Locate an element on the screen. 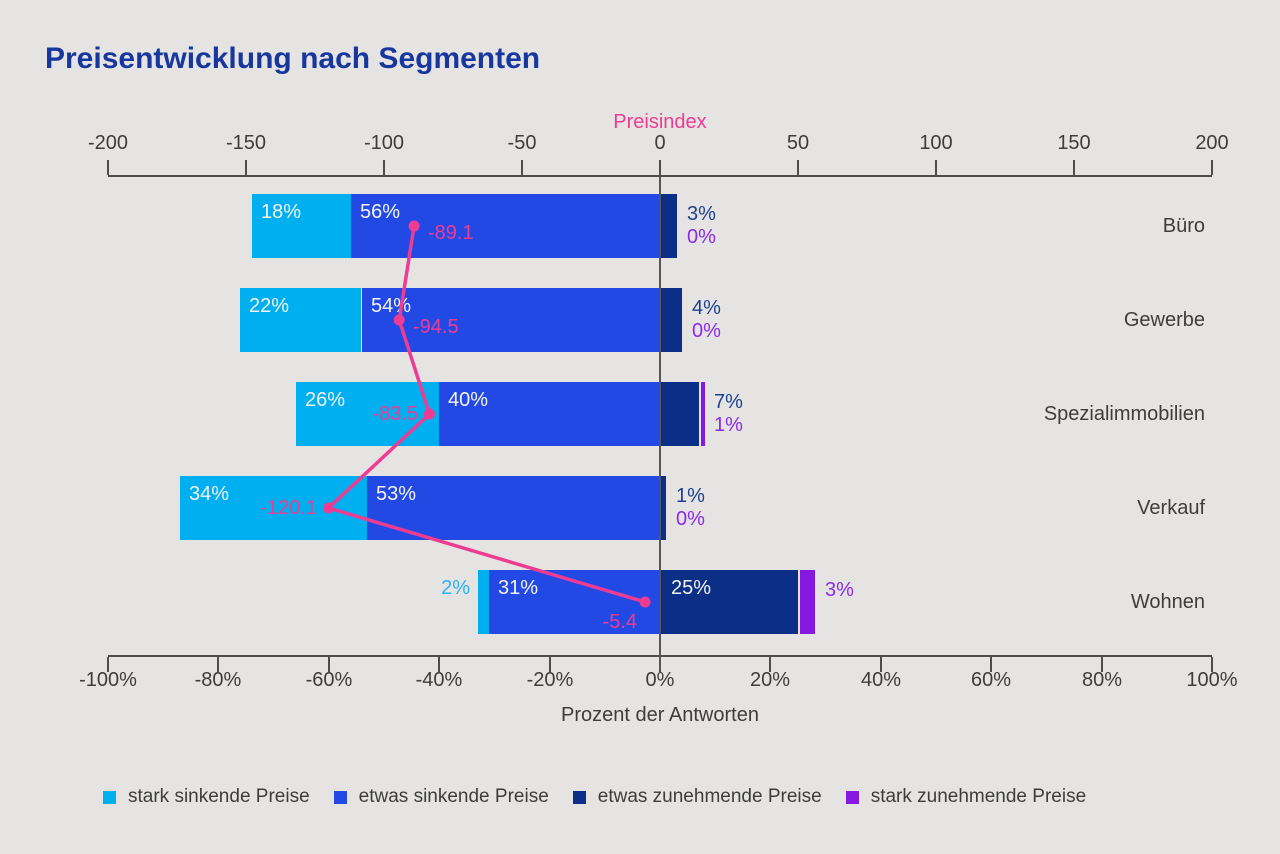  bar-segment-label: 54% is located at coordinates (391, 306).